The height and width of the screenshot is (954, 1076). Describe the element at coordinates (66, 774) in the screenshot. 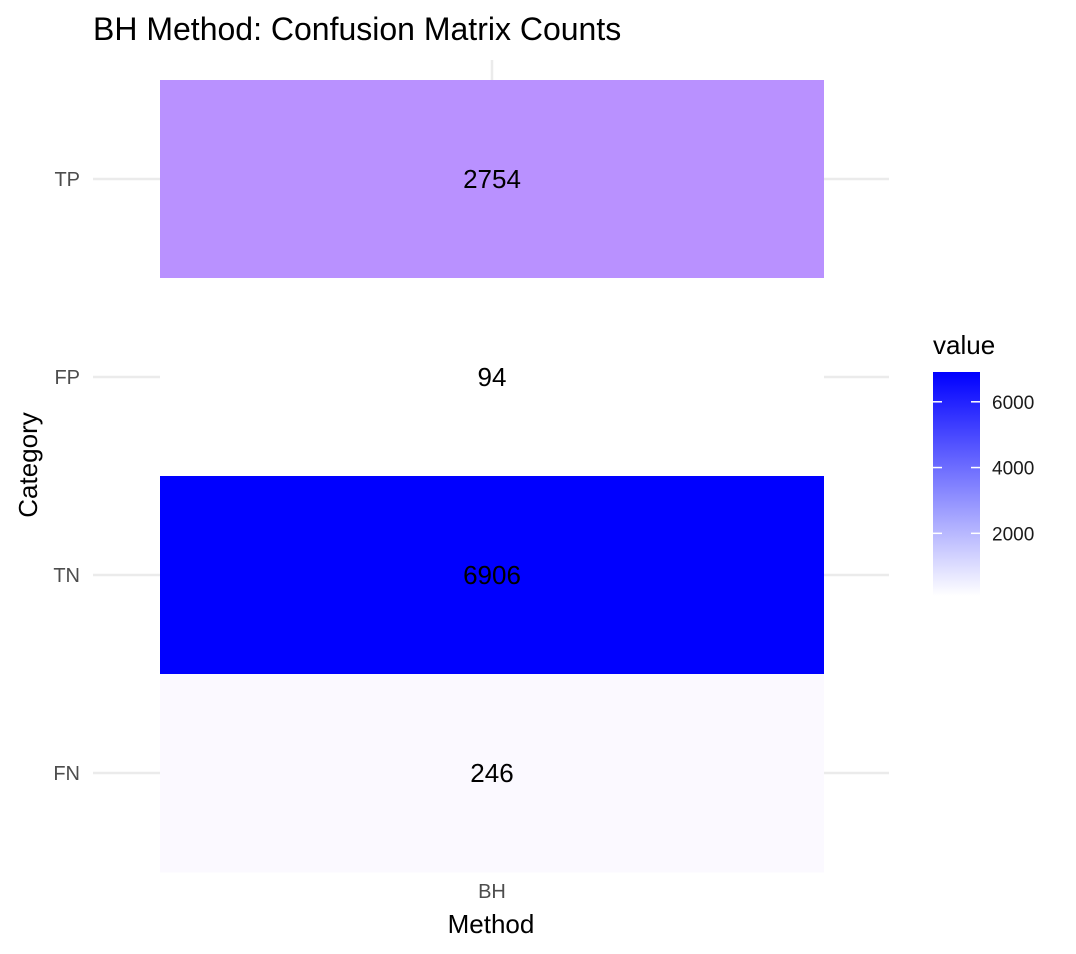

I see `y-tick-label-fn: FN` at that location.